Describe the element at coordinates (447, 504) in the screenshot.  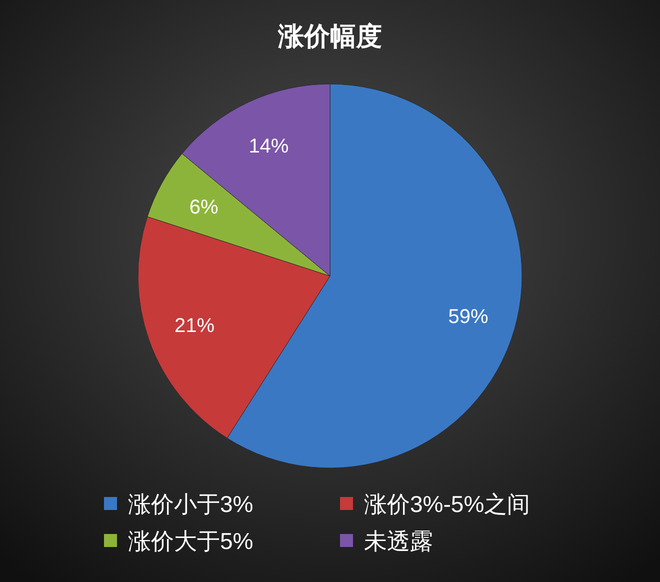
I see `legend-label: 涨价3%-5%之间` at that location.